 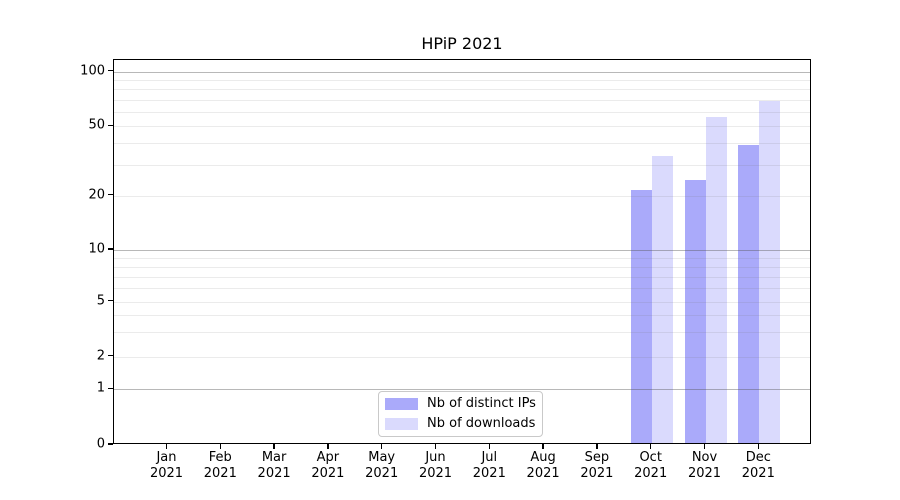 What do you see at coordinates (96, 194) in the screenshot?
I see `y-tick-label-20: 20` at bounding box center [96, 194].